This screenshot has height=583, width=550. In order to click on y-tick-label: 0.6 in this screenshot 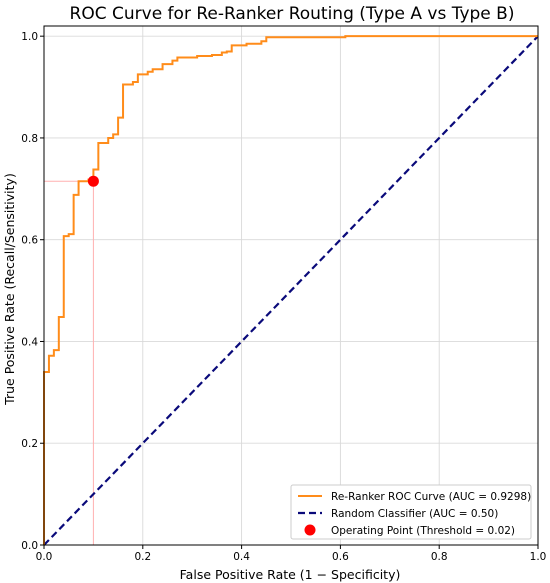, I will do `click(29, 241)`.